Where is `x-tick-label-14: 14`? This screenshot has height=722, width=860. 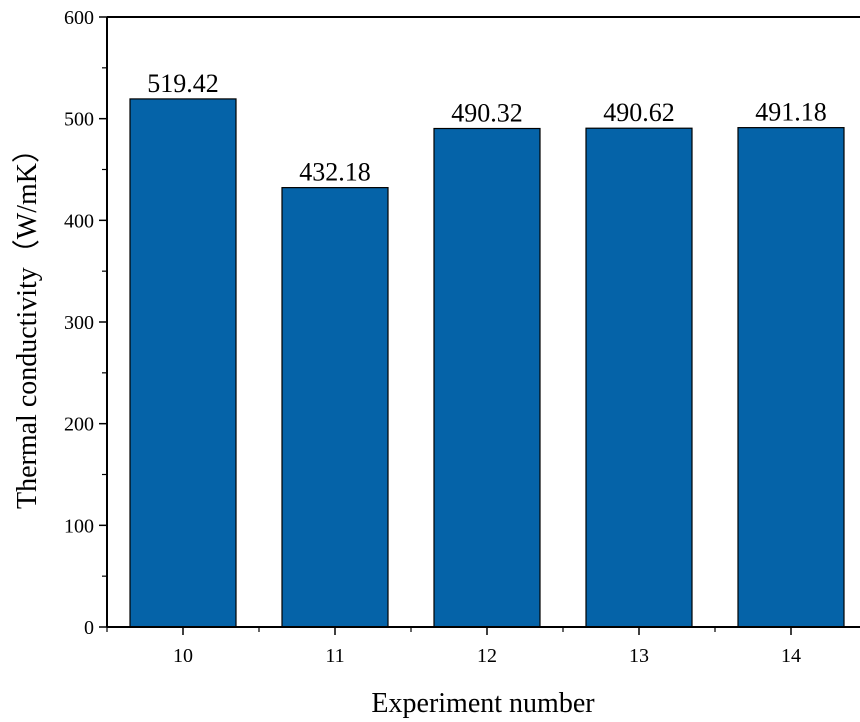
x-tick-label-14: 14 is located at coordinates (791, 656).